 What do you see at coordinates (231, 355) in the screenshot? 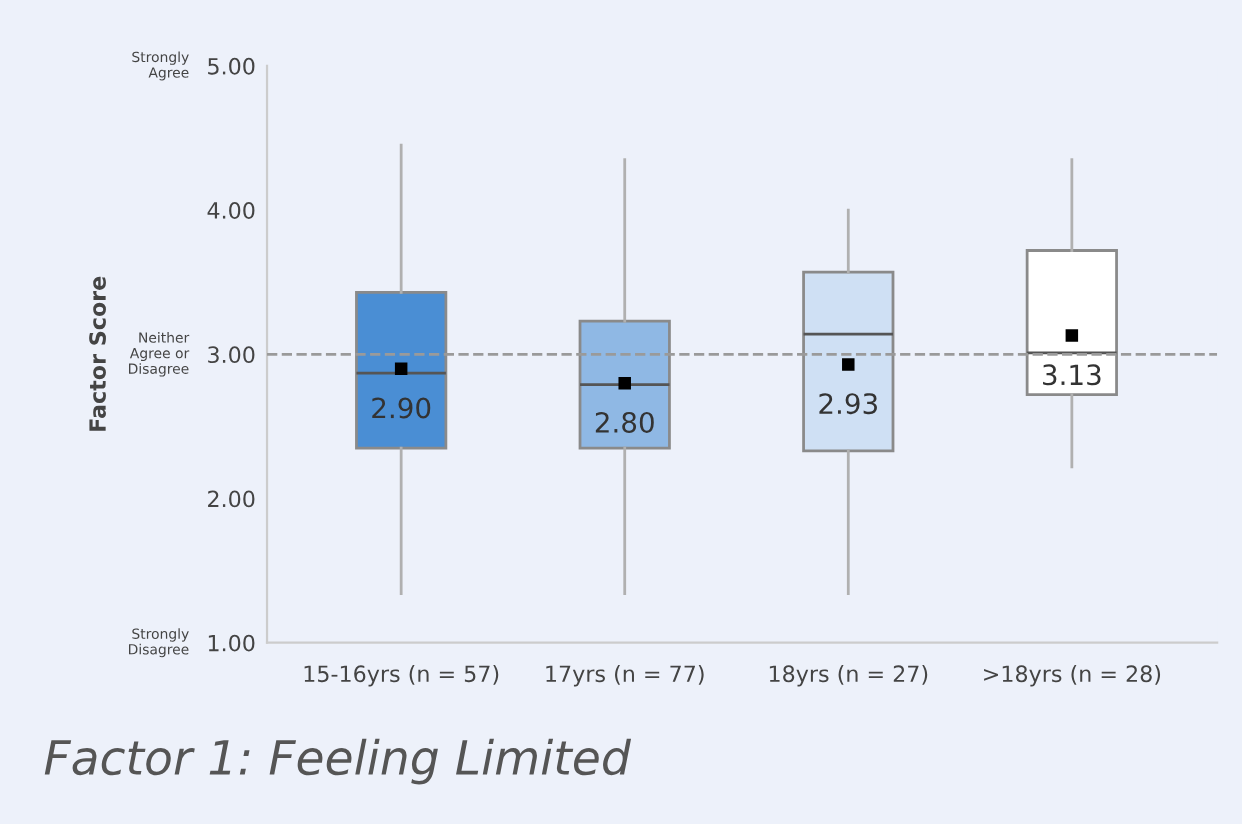
I see `y-tick-label: 3.00` at bounding box center [231, 355].